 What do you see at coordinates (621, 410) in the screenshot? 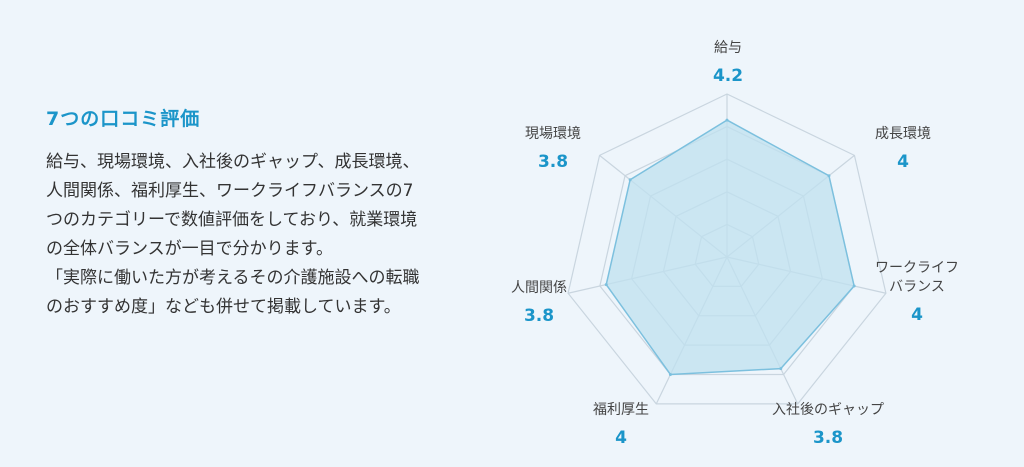
I see `axis-label: 福利厚生` at bounding box center [621, 410].